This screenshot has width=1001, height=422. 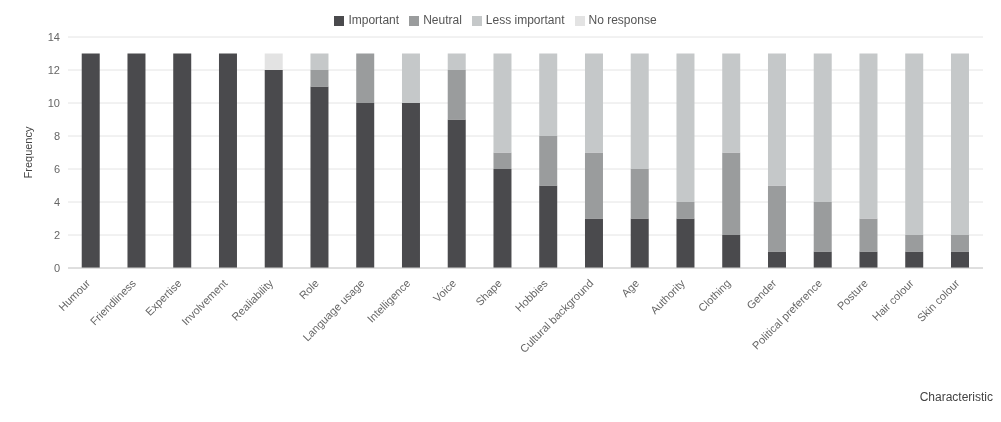 What do you see at coordinates (53, 102) in the screenshot?
I see `y-tick-label: 10` at bounding box center [53, 102].